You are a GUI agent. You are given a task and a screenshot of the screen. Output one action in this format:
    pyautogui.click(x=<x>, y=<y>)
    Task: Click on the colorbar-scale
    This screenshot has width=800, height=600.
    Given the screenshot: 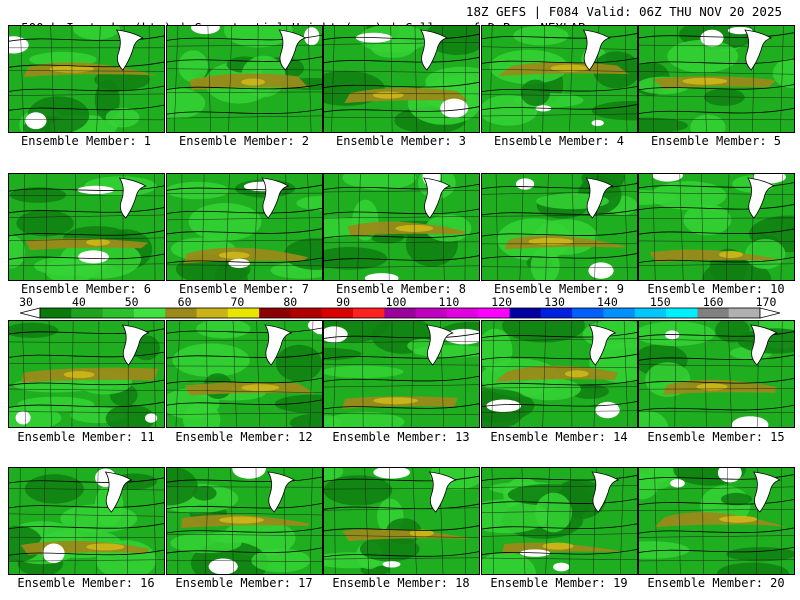 What is the action you would take?
    pyautogui.click(x=400, y=313)
    